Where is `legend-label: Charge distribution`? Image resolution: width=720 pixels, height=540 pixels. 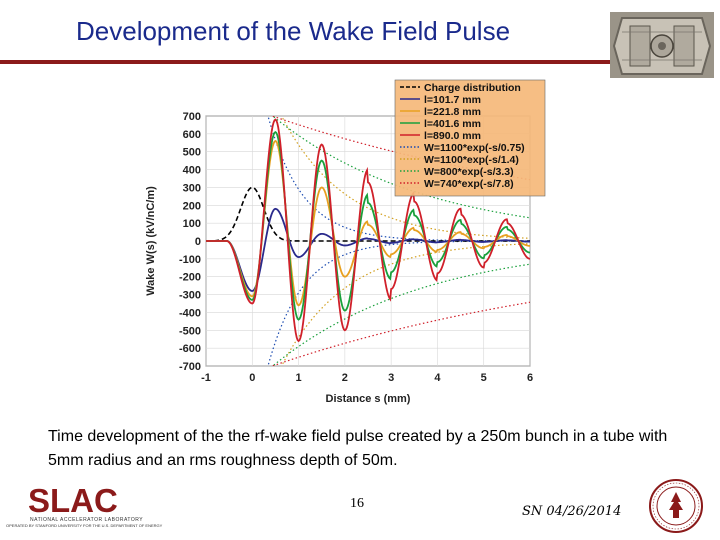 legend-label: Charge distribution is located at coordinates (472, 88).